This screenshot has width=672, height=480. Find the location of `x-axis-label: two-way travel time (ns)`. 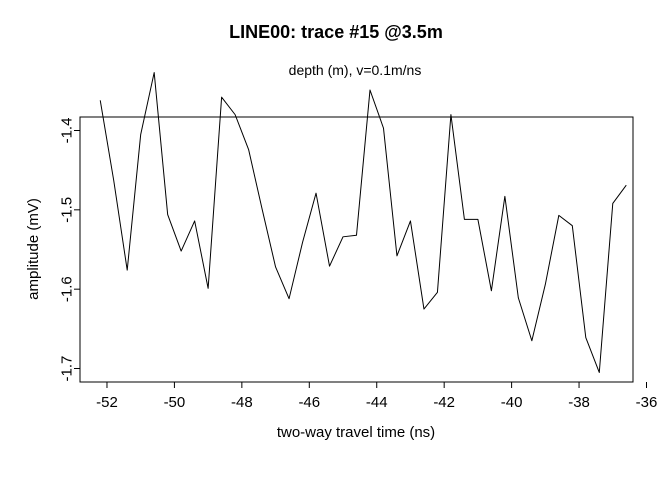

x-axis-label: two-way travel time (ns) is located at coordinates (356, 432).